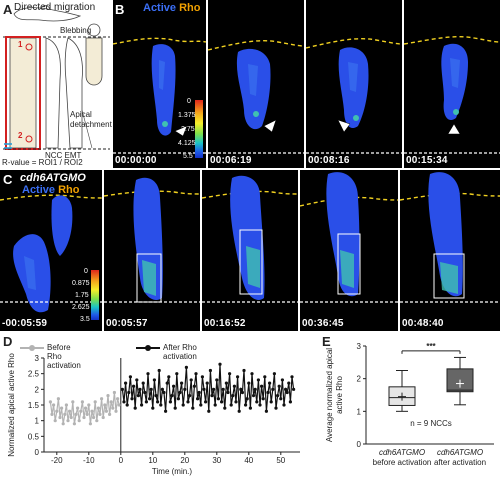 The width and height of the screenshot is (500, 482). I want to click on e-y-tick-label-1: 1, so click(359, 411).